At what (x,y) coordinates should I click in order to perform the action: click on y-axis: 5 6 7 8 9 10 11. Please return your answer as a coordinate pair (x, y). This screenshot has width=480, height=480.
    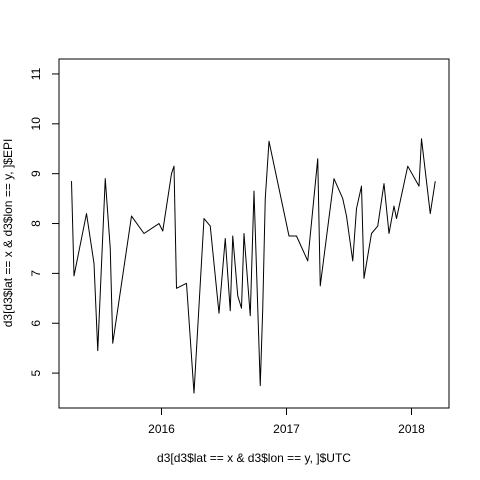
    Looking at the image, I should click on (44, 221).